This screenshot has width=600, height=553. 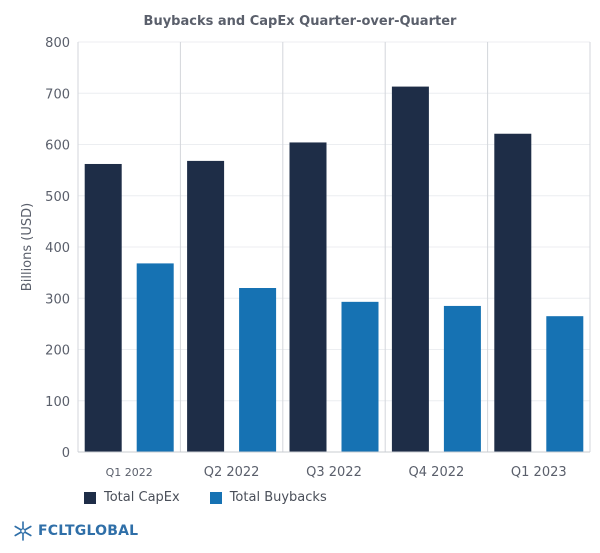 What do you see at coordinates (88, 531) in the screenshot?
I see `logo-text: FCLTGLOBAL` at bounding box center [88, 531].